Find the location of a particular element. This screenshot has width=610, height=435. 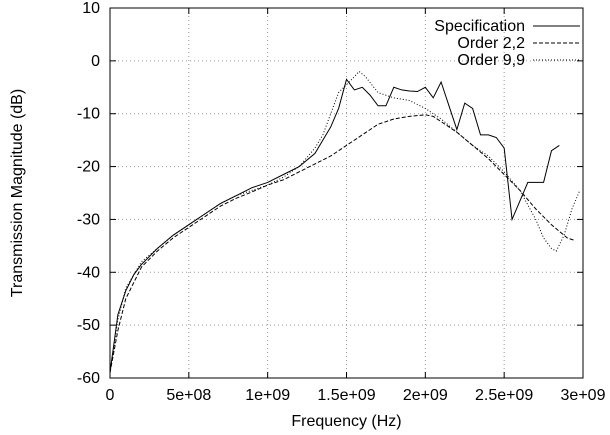

y-tick-label: -50 is located at coordinates (88, 325).